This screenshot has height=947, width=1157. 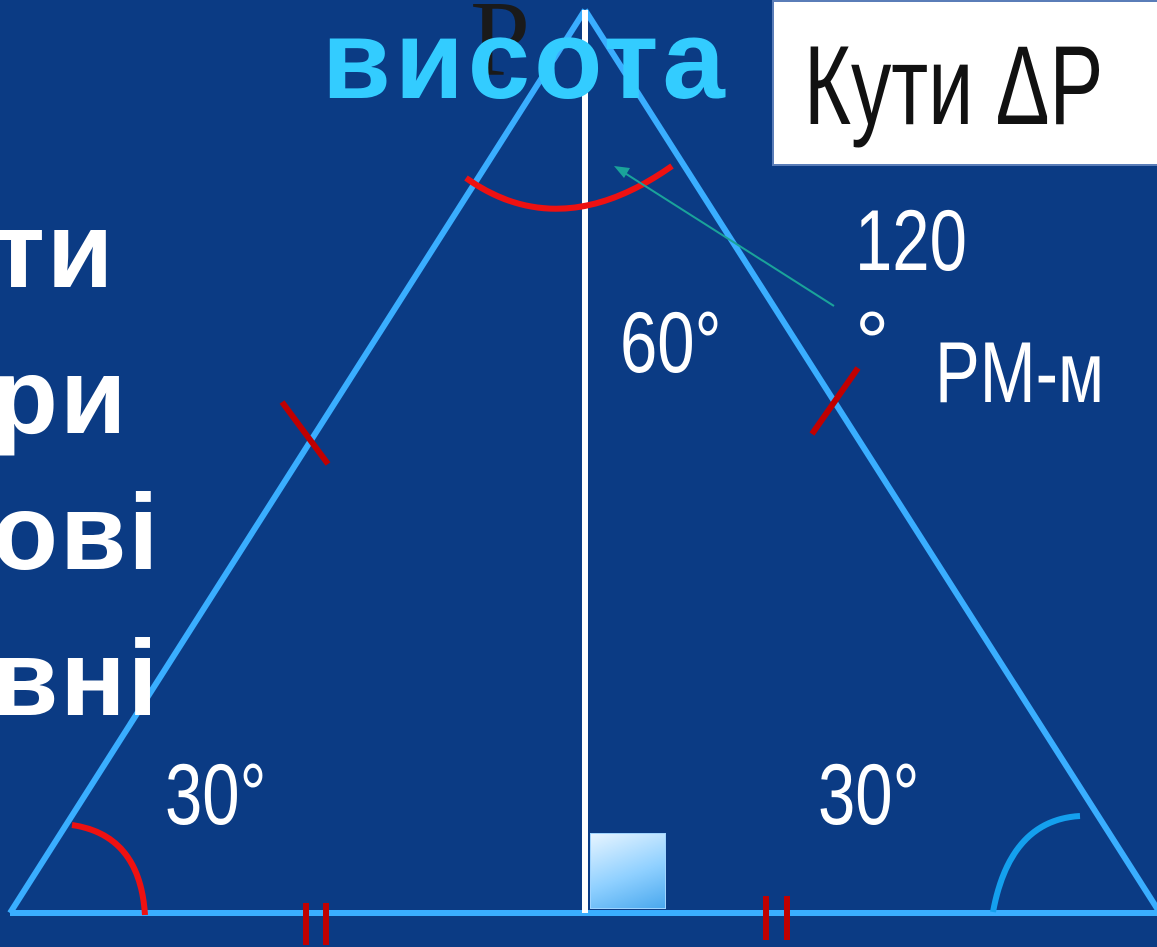 I want to click on left-text-line-2: ри, so click(x=64, y=395).